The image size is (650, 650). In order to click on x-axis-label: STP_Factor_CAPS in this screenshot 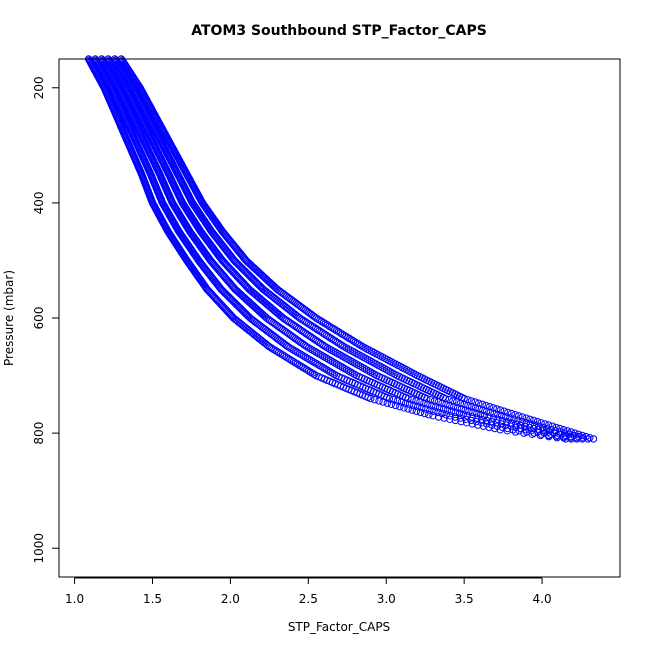, I will do `click(339, 627)`.